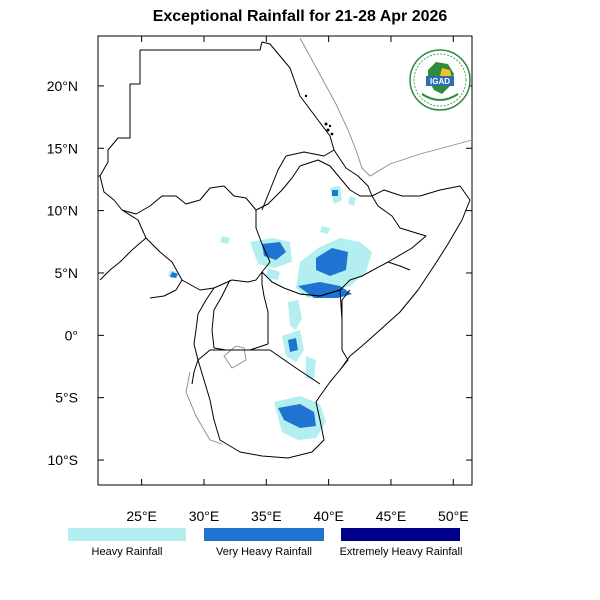  Describe the element at coordinates (62, 86) in the screenshot. I see `lat-tick-label: 20°N` at that location.